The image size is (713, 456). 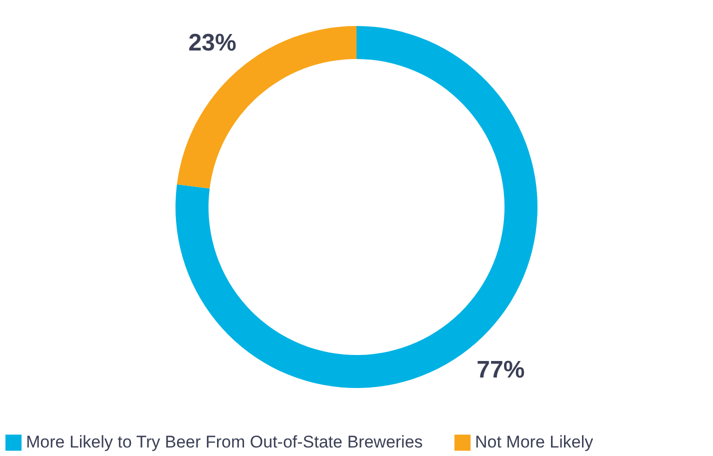 I want to click on legend-label: More Likely to Try Beer From Out-of-State Breweries, so click(x=224, y=442).